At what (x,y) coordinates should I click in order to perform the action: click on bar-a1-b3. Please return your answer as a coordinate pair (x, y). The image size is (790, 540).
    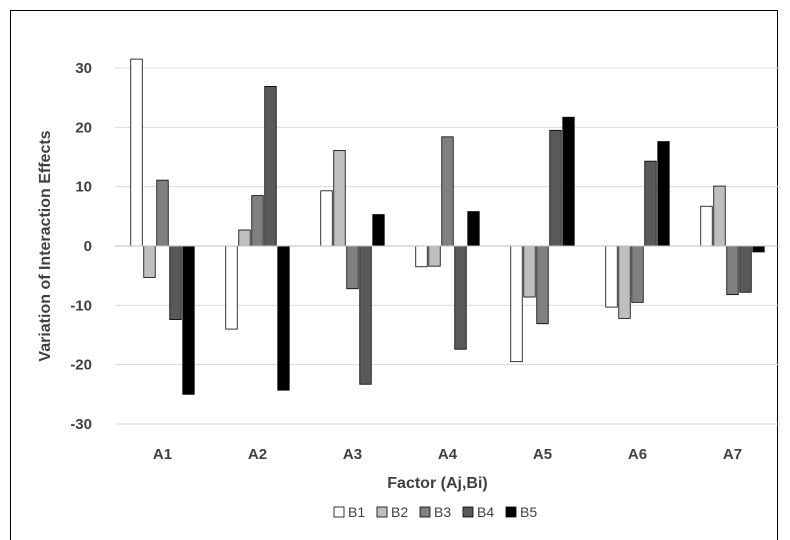
    Looking at the image, I should click on (162, 213).